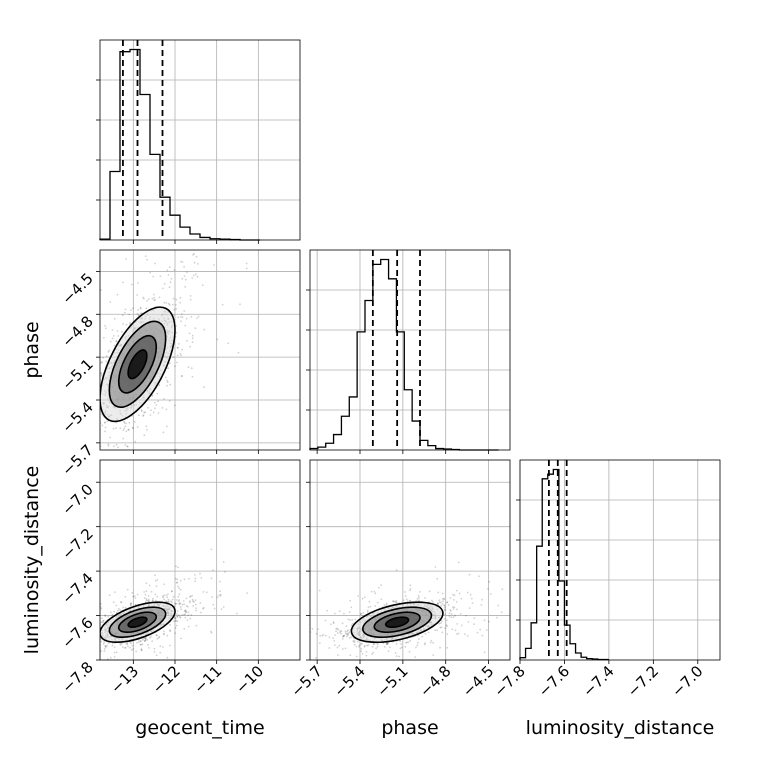 This screenshot has height=760, width=760. Describe the element at coordinates (620, 560) in the screenshot. I see `axes-frame` at that location.